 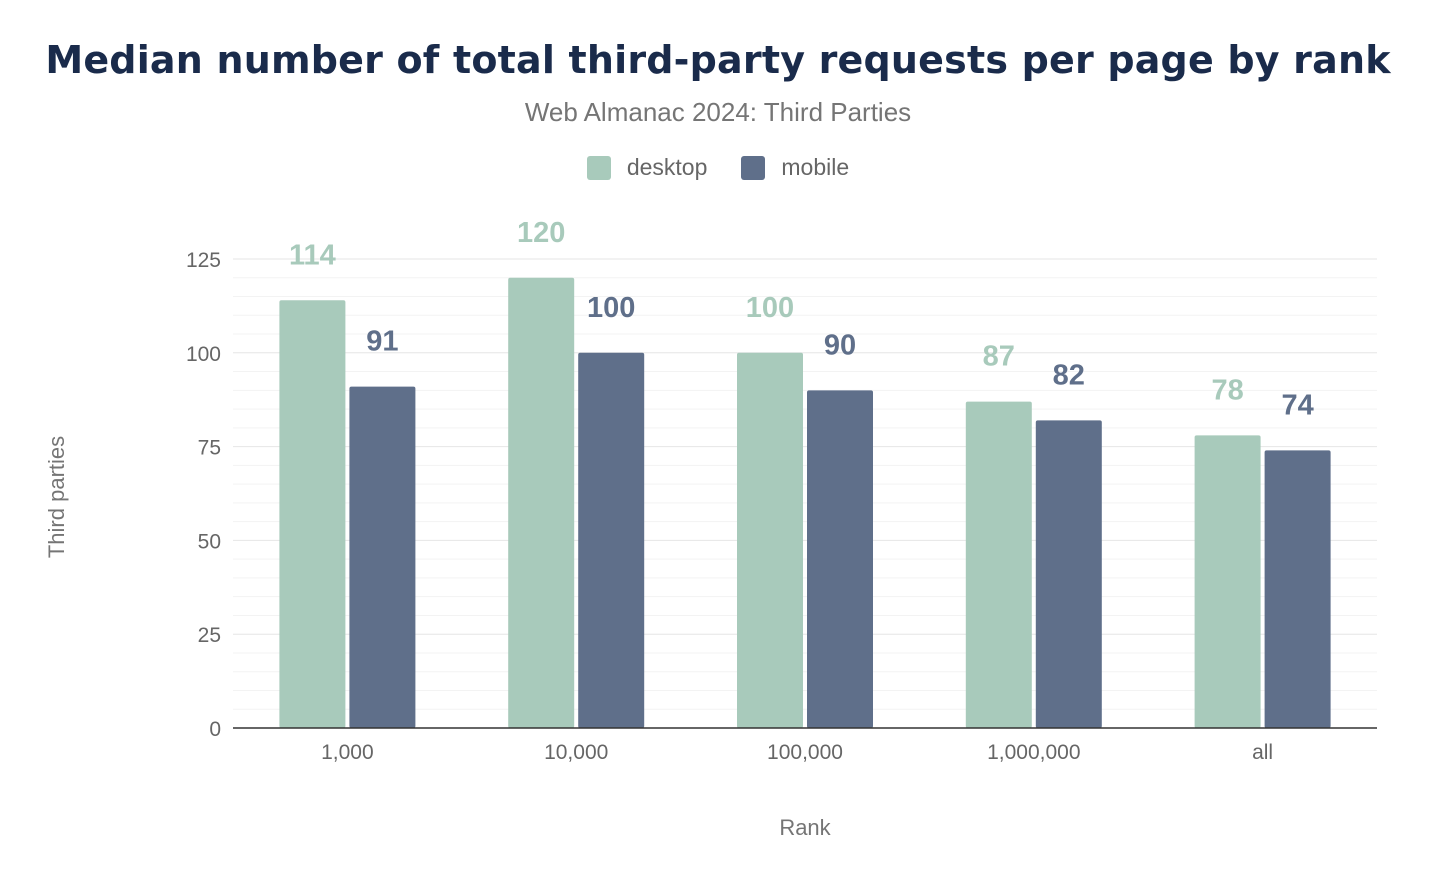 What do you see at coordinates (667, 167) in the screenshot?
I see `legend-label-desktop: desktop` at bounding box center [667, 167].